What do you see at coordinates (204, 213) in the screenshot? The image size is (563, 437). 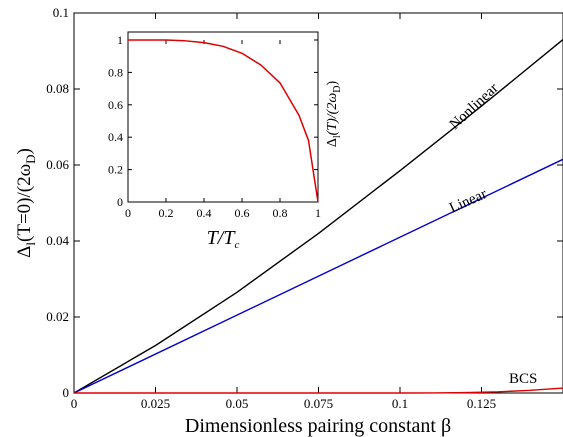 I see `inset-x-tick-label: 0.4` at bounding box center [204, 213].